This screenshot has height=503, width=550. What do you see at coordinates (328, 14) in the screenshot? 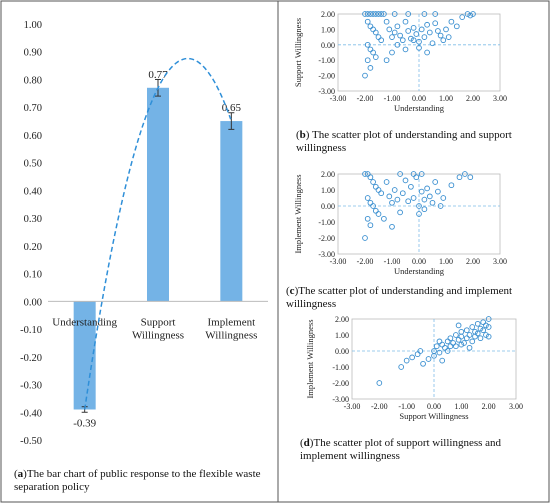
I see `y-tick-label: 2.00` at bounding box center [328, 14].